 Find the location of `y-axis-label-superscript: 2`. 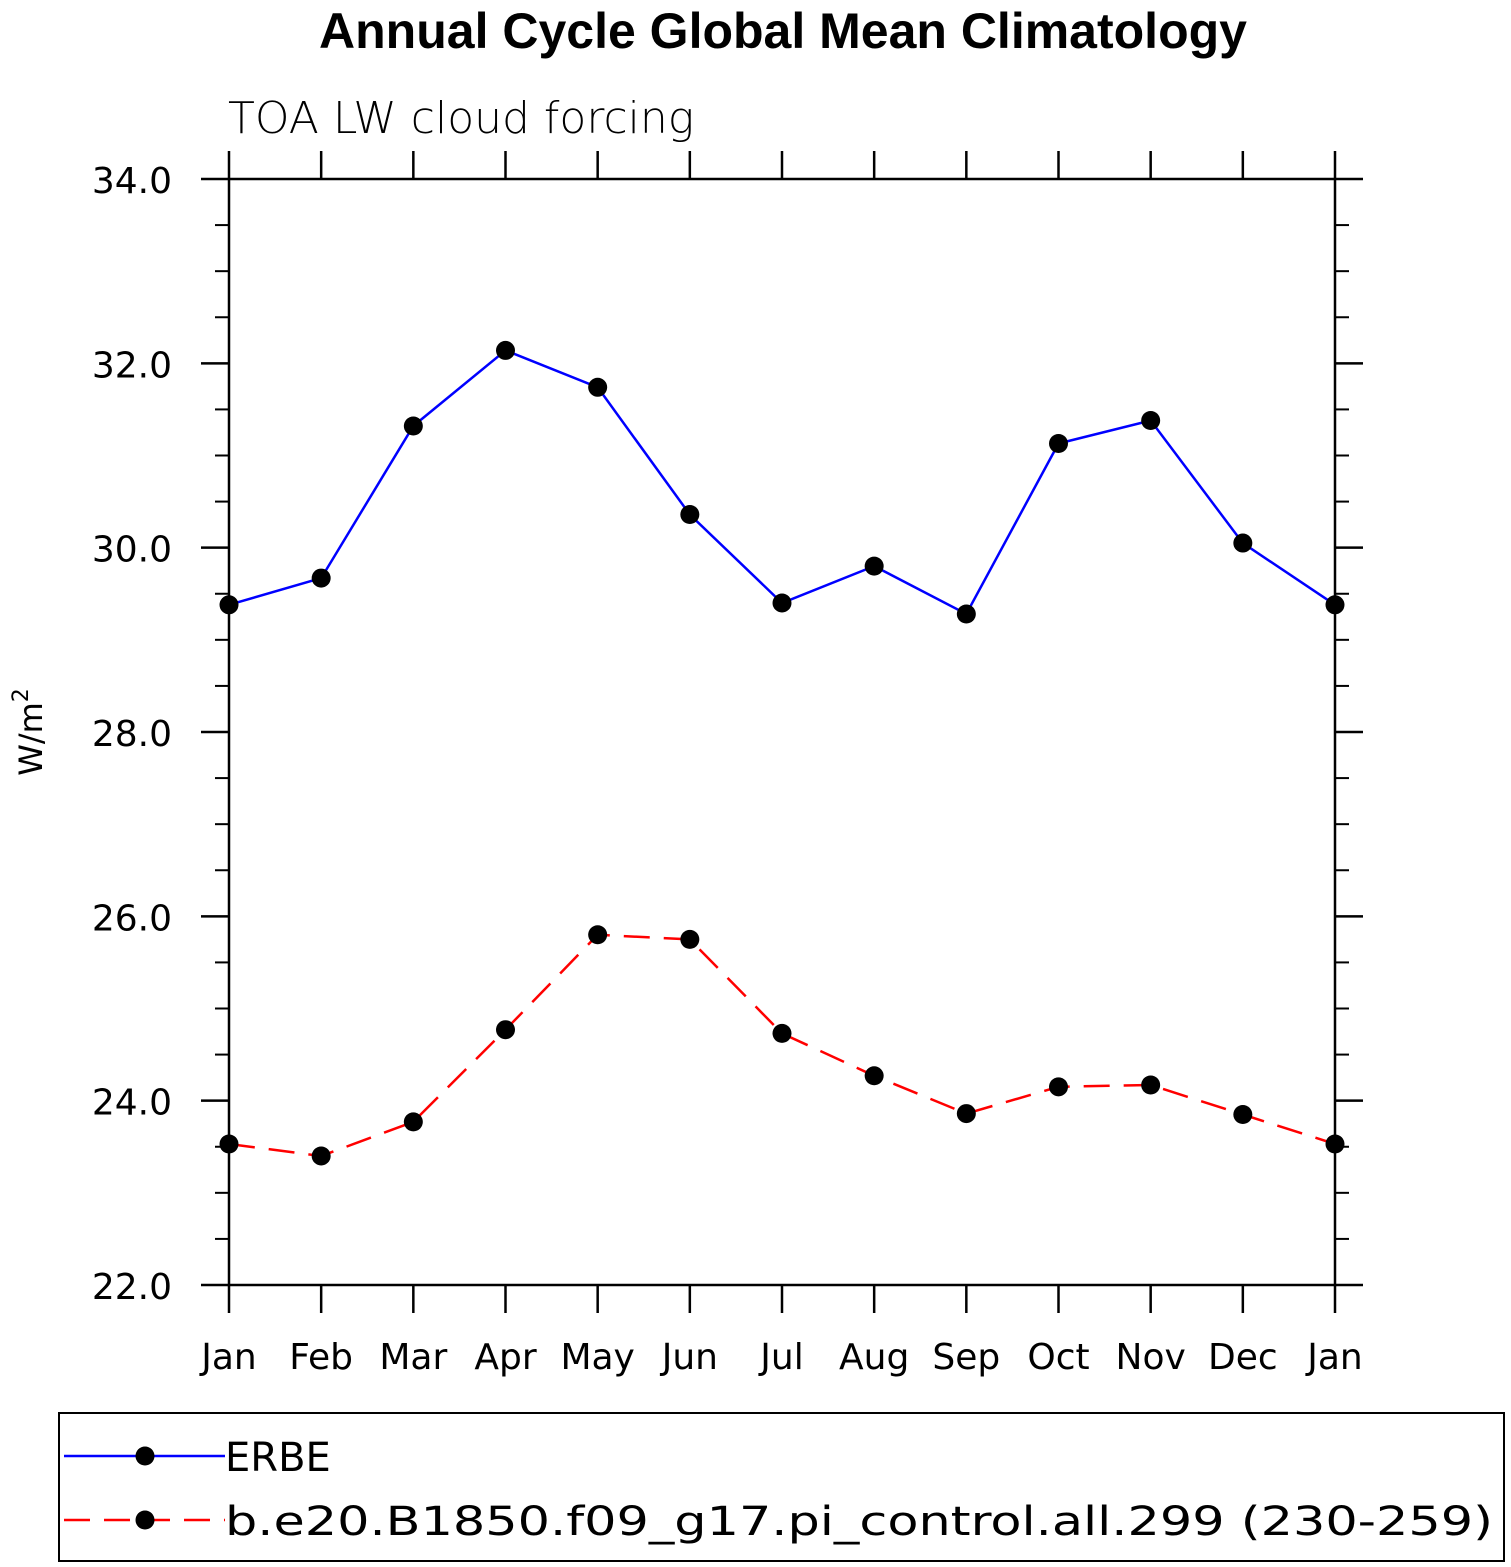

y-axis-label-superscript: 2 is located at coordinates (21, 695).